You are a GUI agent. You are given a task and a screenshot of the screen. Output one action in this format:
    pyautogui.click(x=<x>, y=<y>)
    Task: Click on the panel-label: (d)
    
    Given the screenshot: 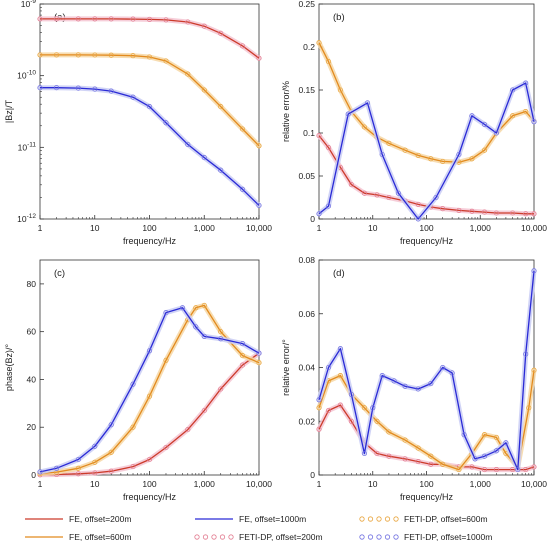 What is the action you would take?
    pyautogui.click(x=339, y=273)
    